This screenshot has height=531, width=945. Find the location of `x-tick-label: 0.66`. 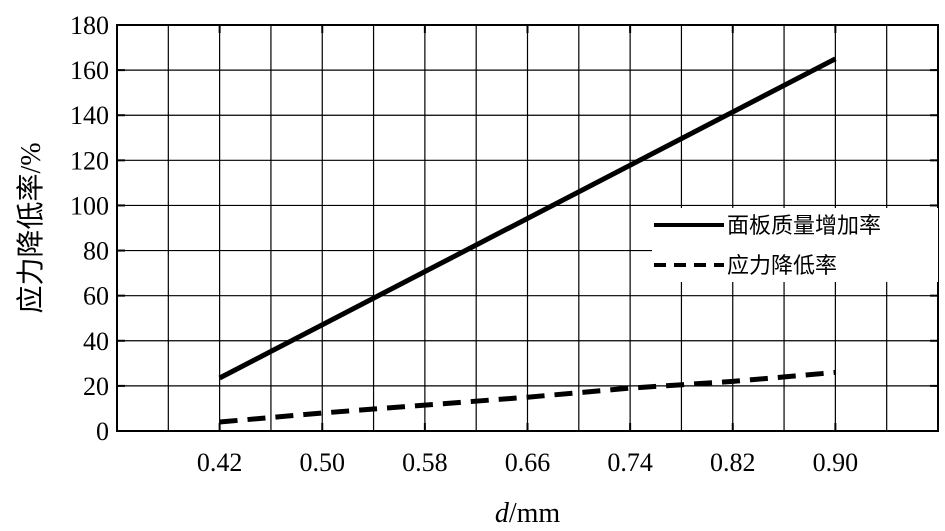

x-tick-label: 0.66 is located at coordinates (528, 462).